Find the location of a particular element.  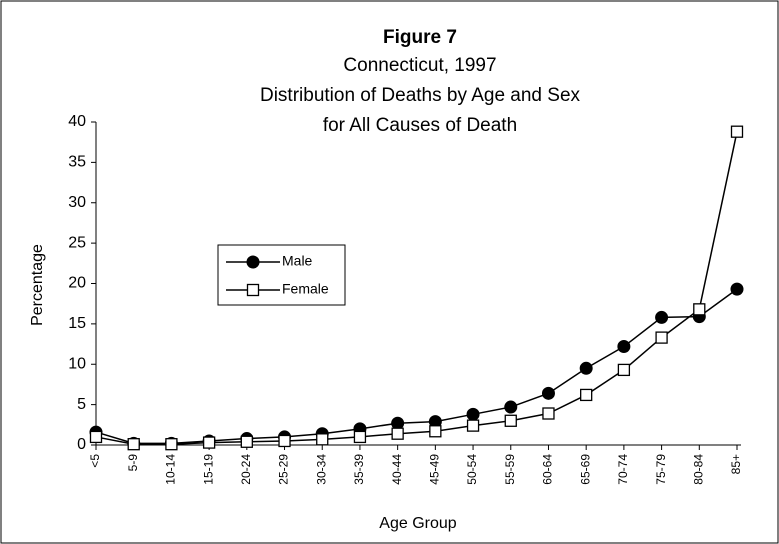

chart-subtitle: for All Causes of Death is located at coordinates (420, 125).